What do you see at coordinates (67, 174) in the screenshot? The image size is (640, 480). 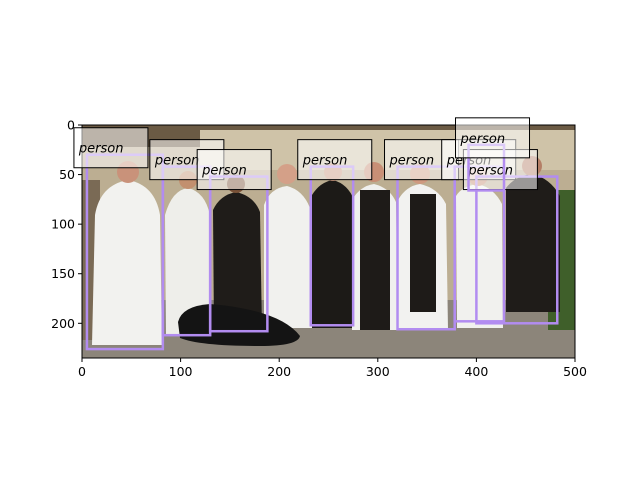 I see `y-tick-label: 50` at bounding box center [67, 174].